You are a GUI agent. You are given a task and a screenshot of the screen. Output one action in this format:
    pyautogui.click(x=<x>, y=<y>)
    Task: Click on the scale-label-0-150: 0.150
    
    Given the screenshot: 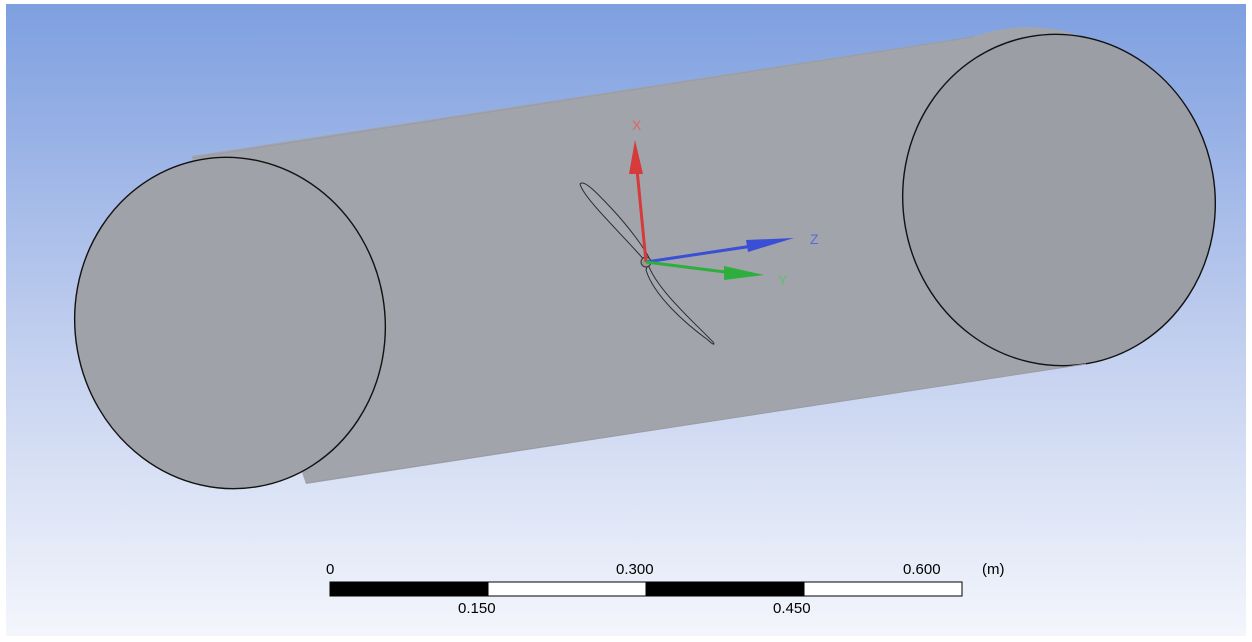 What is the action you would take?
    pyautogui.click(x=477, y=608)
    